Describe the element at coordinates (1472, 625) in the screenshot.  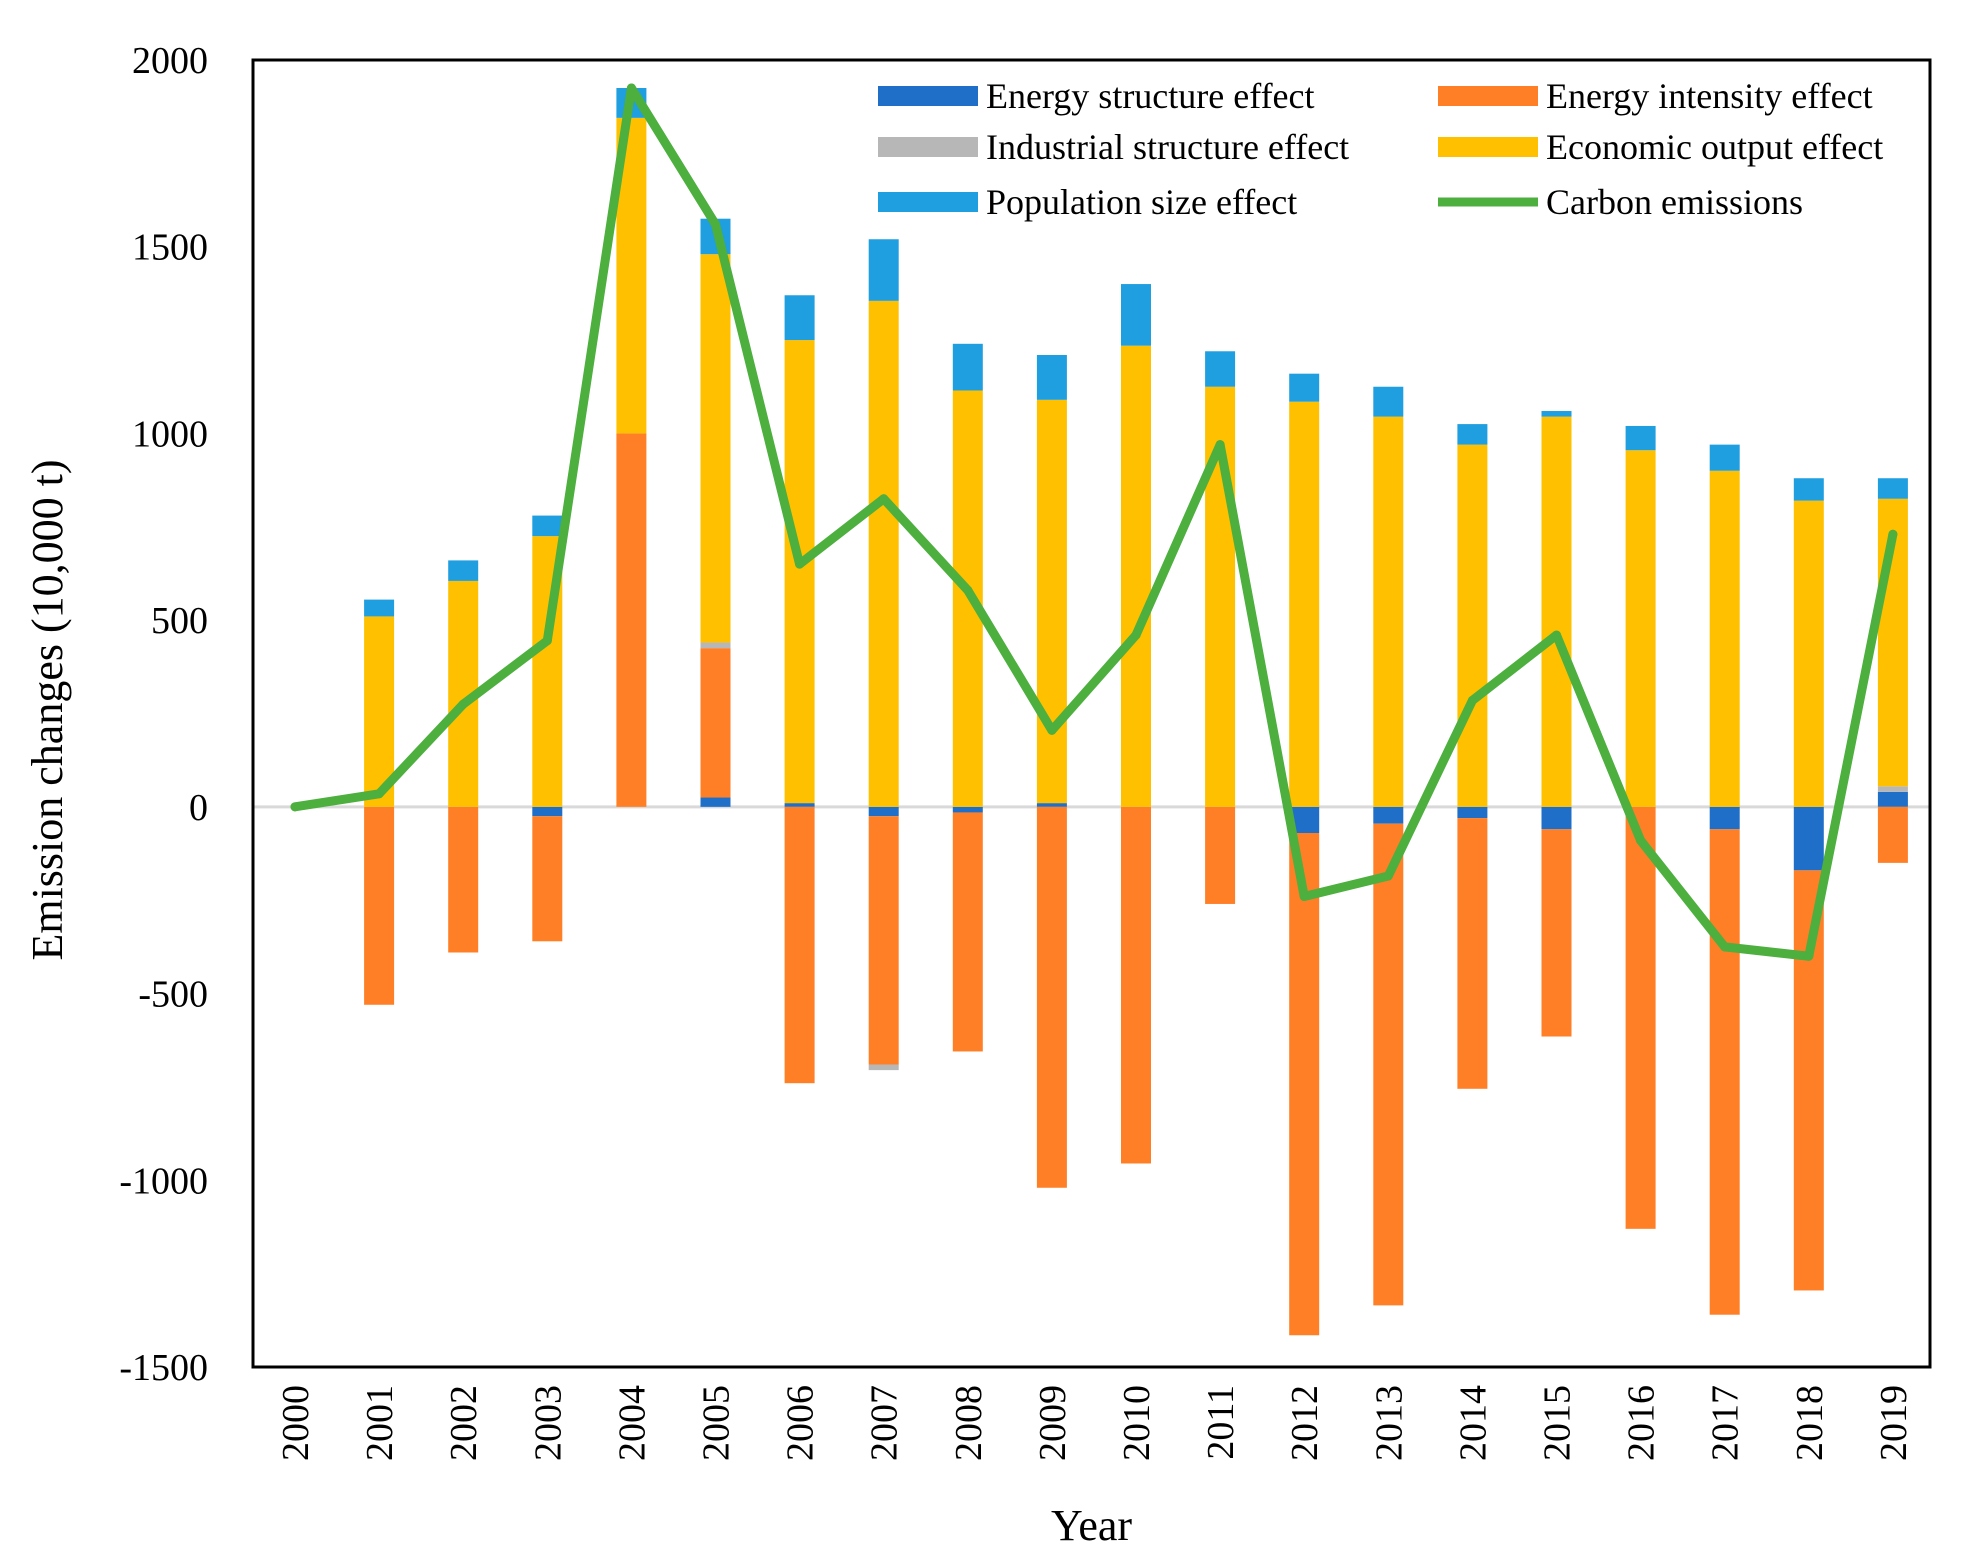
I see `bar-economic-output-effect-2014` at that location.